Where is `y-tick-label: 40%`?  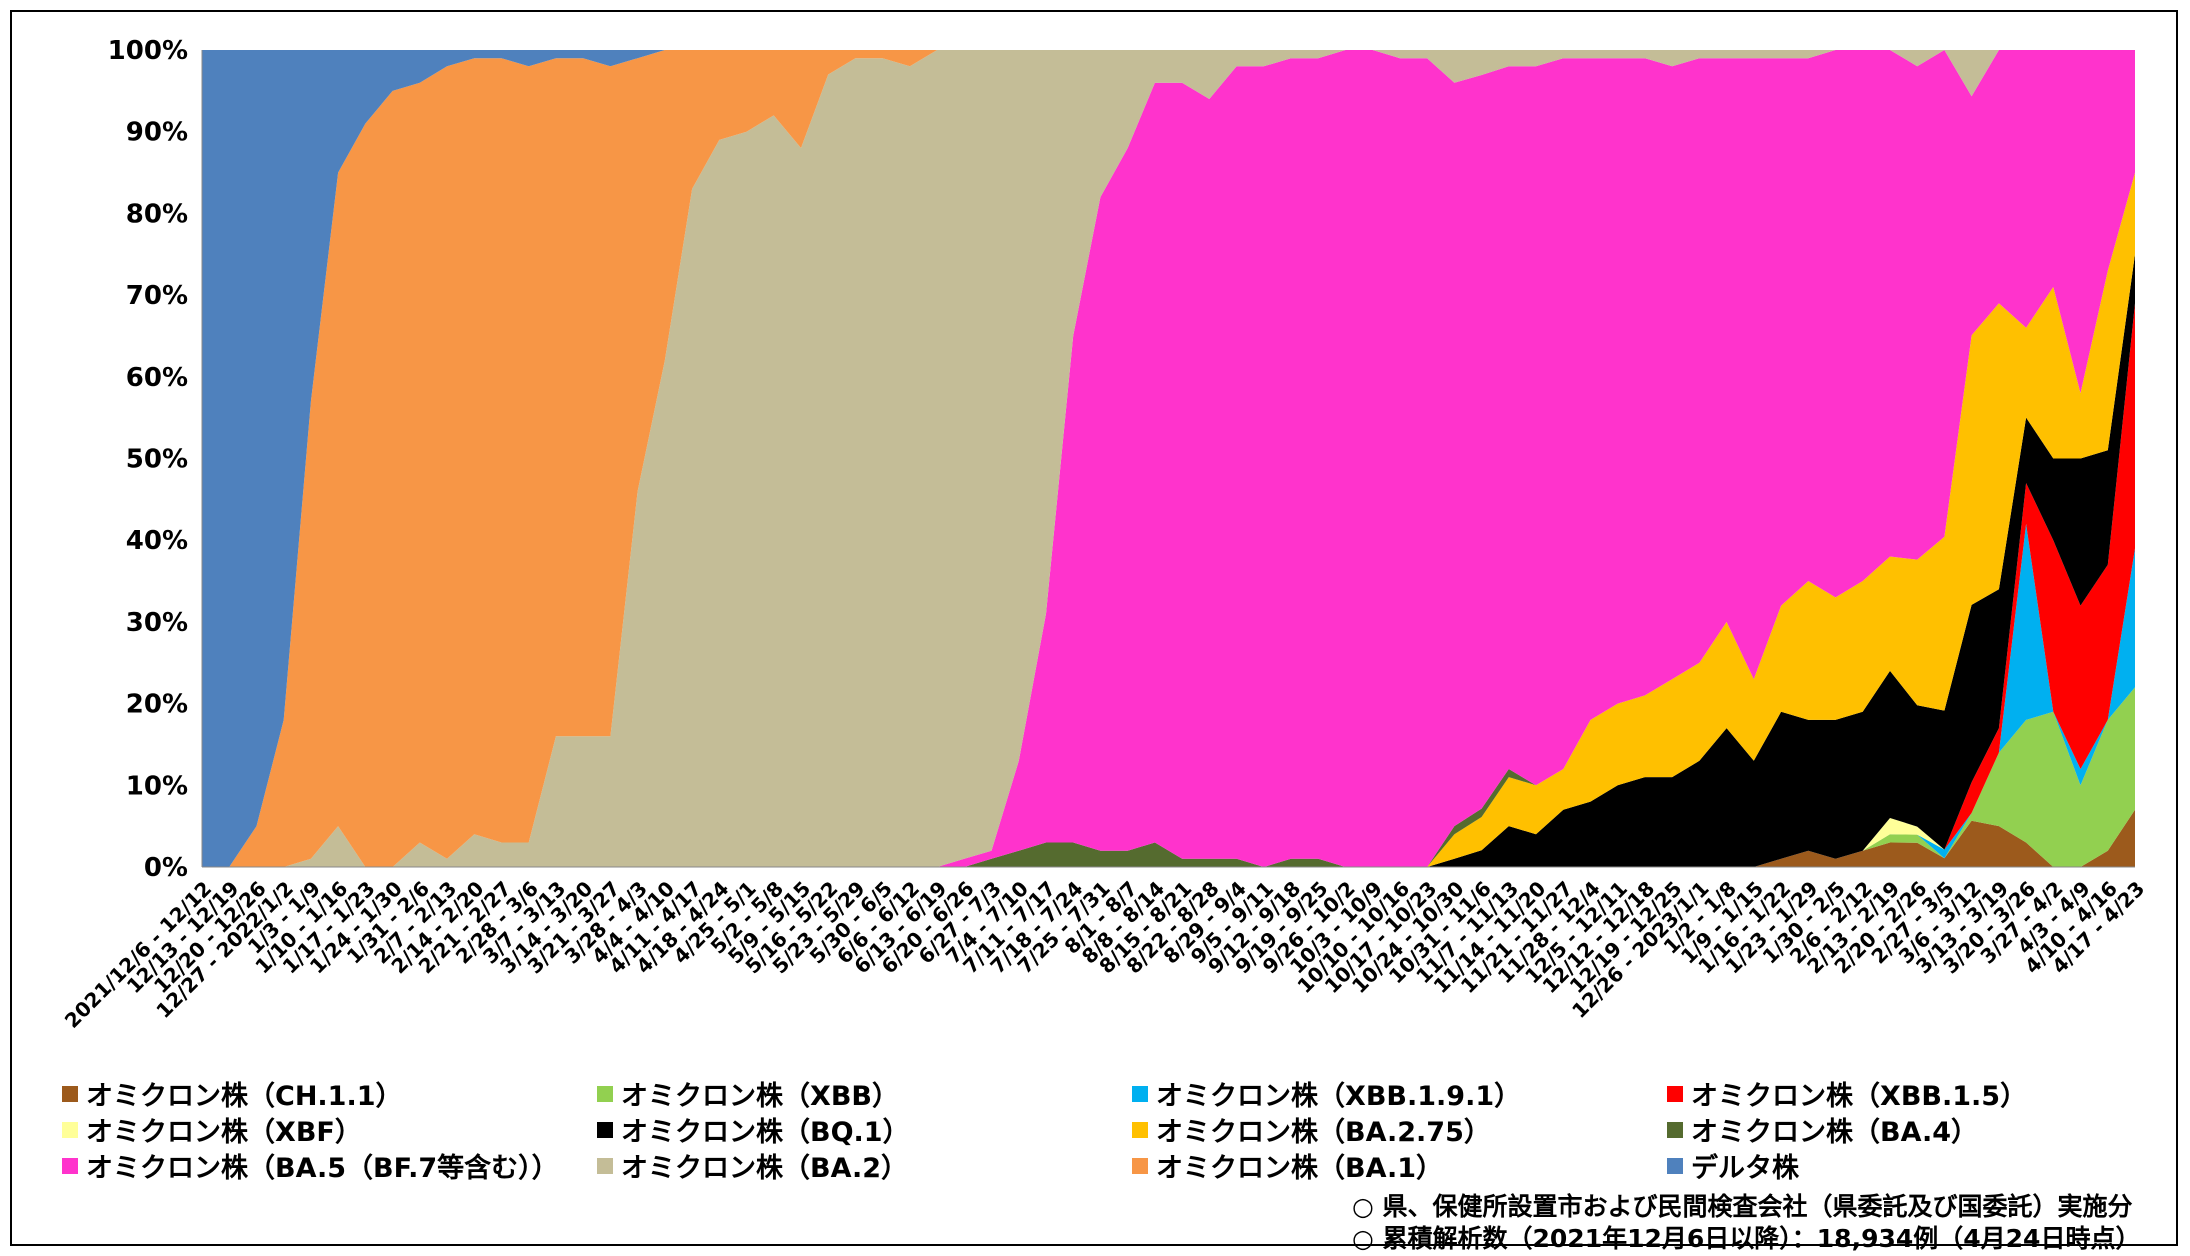
y-tick-label: 40% is located at coordinates (157, 541).